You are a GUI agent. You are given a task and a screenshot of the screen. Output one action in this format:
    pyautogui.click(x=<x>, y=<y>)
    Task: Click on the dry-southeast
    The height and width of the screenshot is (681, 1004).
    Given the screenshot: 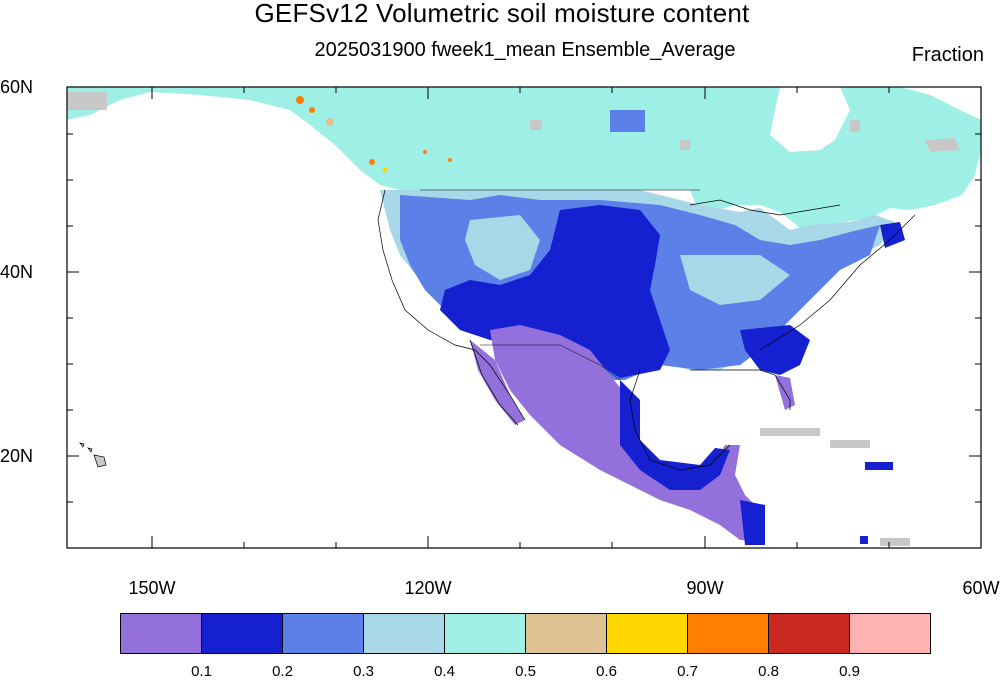 What is the action you would take?
    pyautogui.click(x=775, y=350)
    